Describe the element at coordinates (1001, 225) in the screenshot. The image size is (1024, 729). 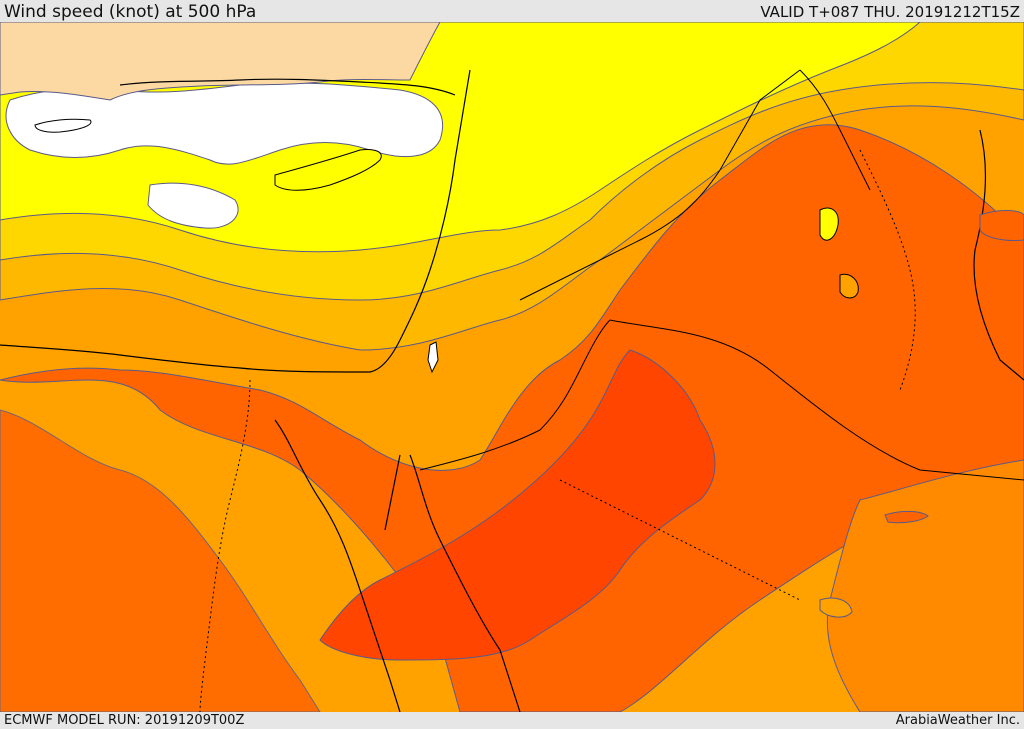
I see `blob-gulf` at that location.